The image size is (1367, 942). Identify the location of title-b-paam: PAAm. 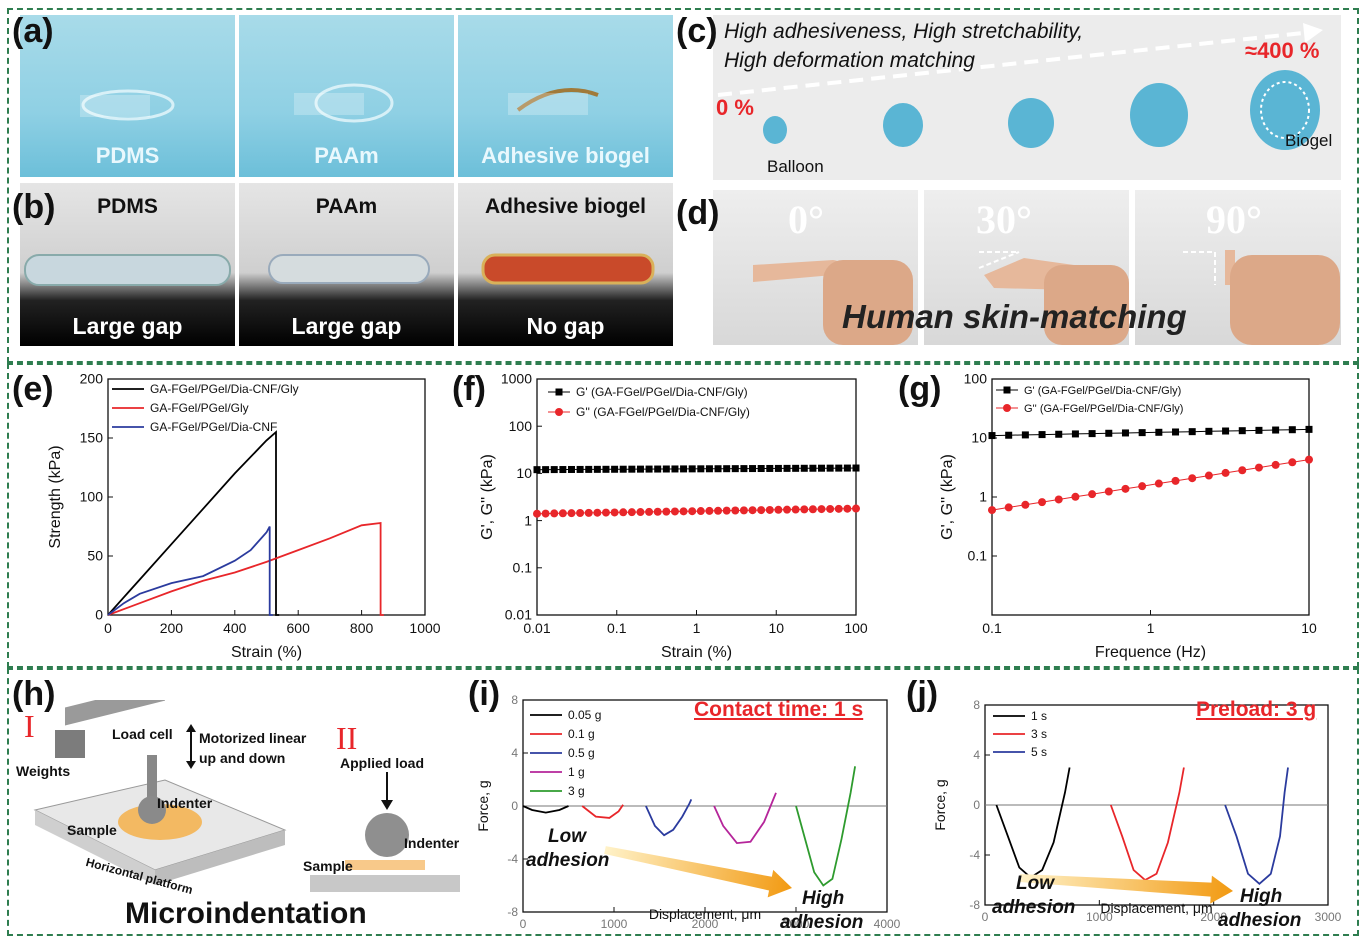
(346, 206).